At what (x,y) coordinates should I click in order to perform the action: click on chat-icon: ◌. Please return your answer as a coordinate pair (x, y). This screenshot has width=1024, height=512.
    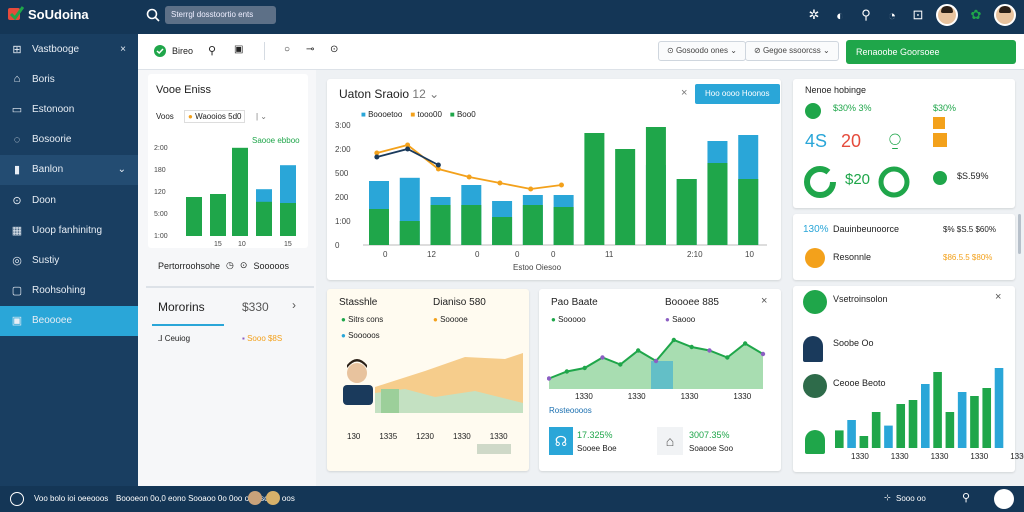
    Looking at the image, I should click on (17, 139).